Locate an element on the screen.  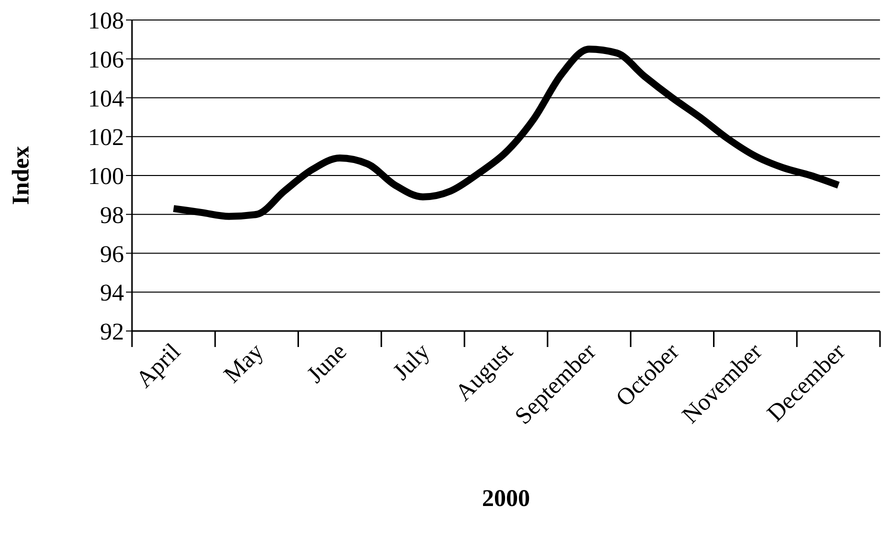
y-tick-label: 94 is located at coordinates (112, 293).